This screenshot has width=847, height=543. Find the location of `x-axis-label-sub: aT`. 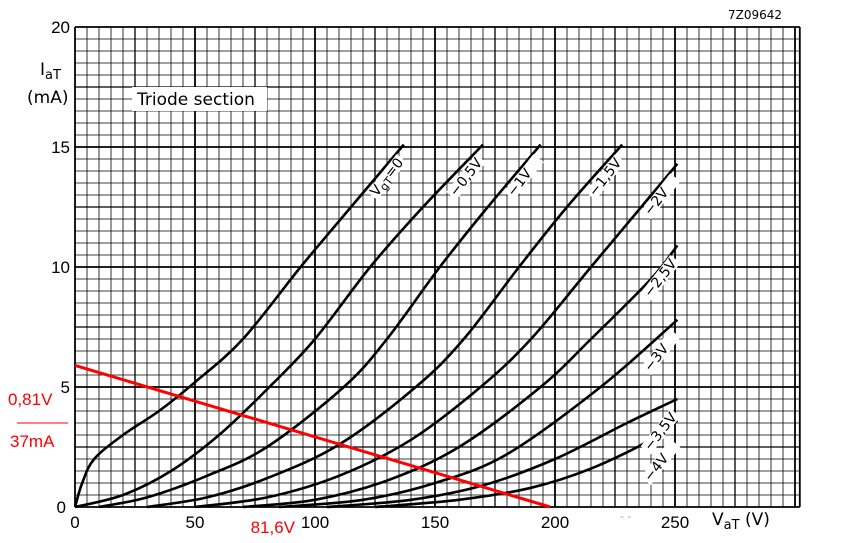

x-axis-label-sub: aT is located at coordinates (732, 525).